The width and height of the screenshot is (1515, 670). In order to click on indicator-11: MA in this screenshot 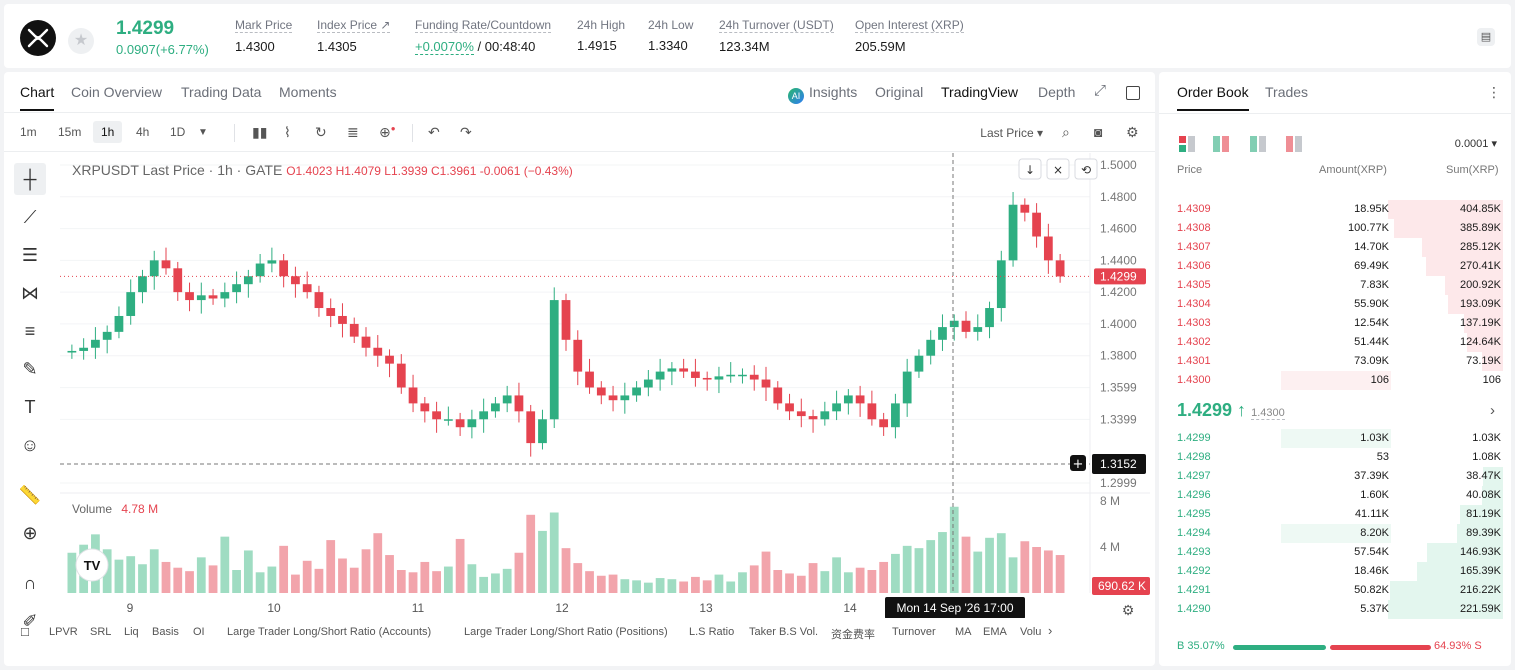, I will do `click(963, 632)`.